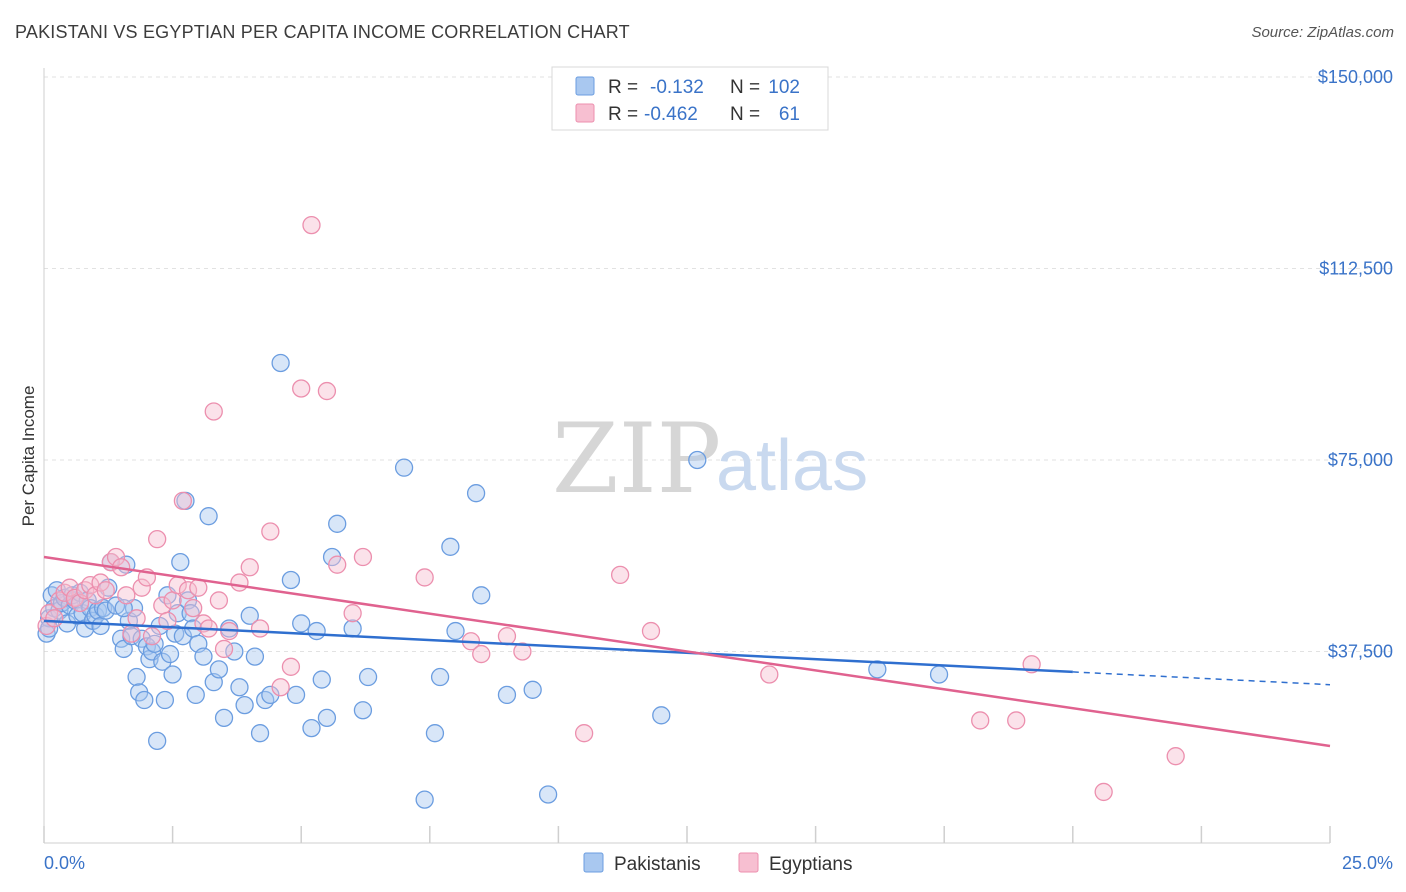 The height and width of the screenshot is (892, 1406). Describe the element at coordinates (64, 863) in the screenshot. I see `x-tick-label-min: 0.0%` at that location.